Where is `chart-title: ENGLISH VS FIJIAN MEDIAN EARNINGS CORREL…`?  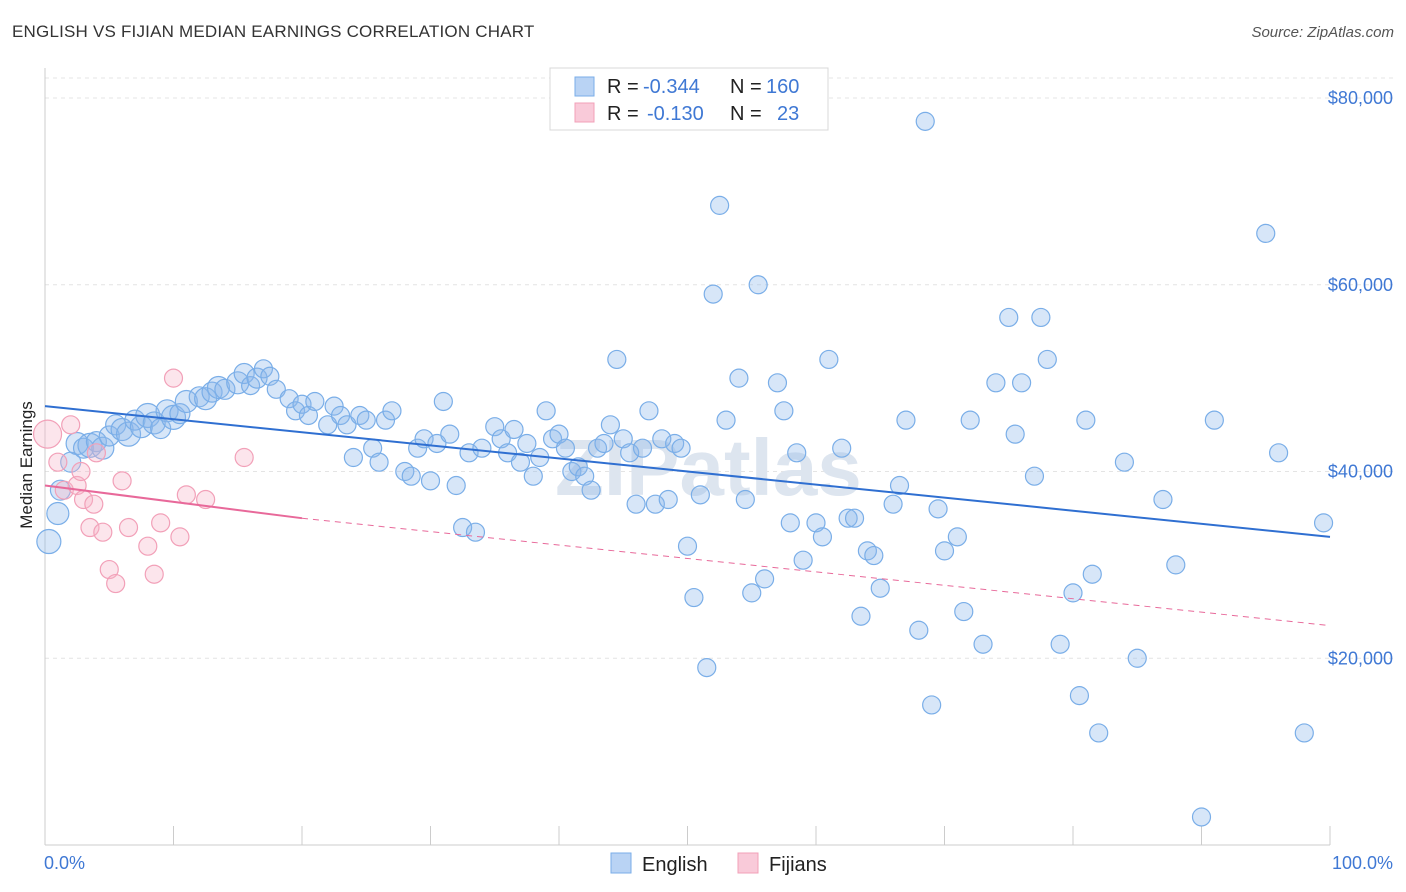
chart-title: ENGLISH VS FIJIAN MEDIAN EARNINGS CORREL… is located at coordinates (273, 31).